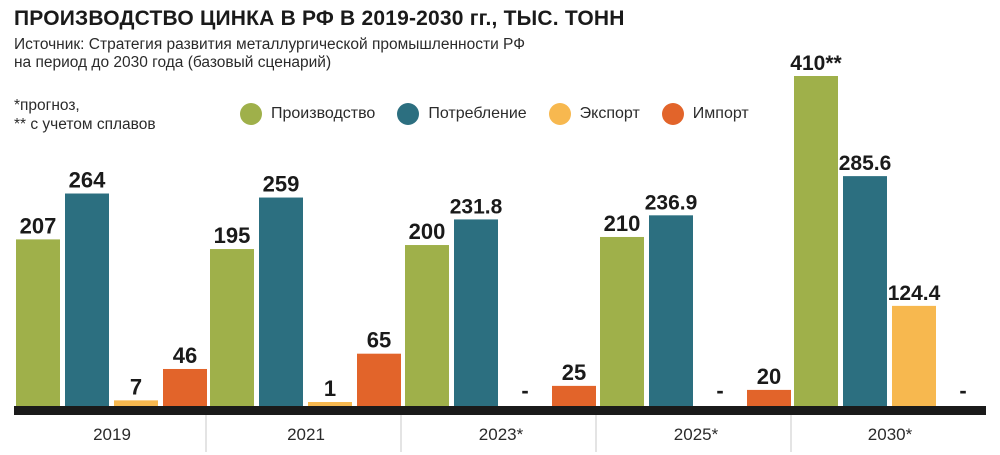 Image resolution: width=1000 pixels, height=455 pixels. What do you see at coordinates (769, 376) in the screenshot?
I see `data-label-import-3: 20` at bounding box center [769, 376].